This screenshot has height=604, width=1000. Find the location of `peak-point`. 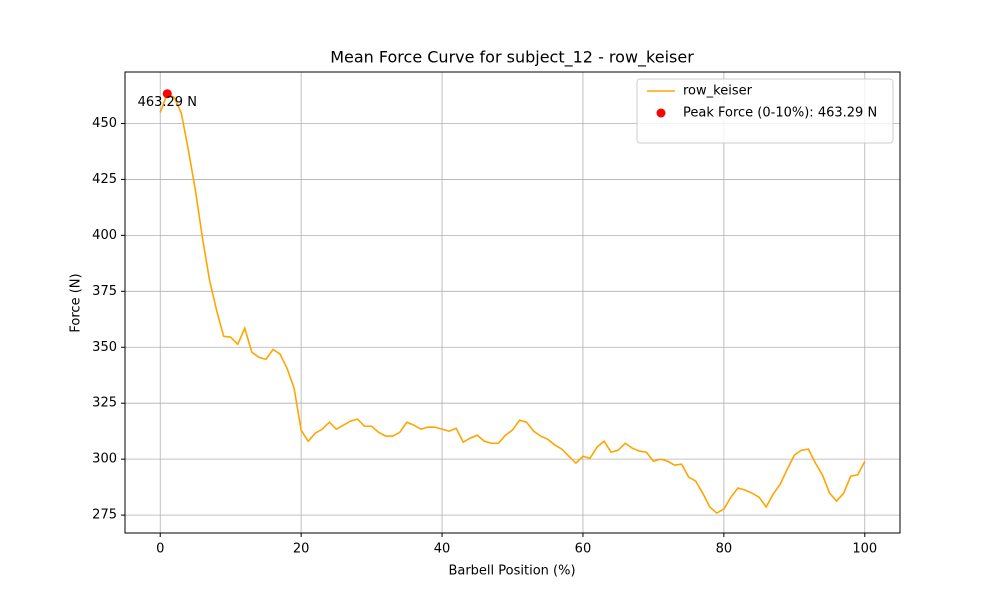

peak-point is located at coordinates (167, 94).